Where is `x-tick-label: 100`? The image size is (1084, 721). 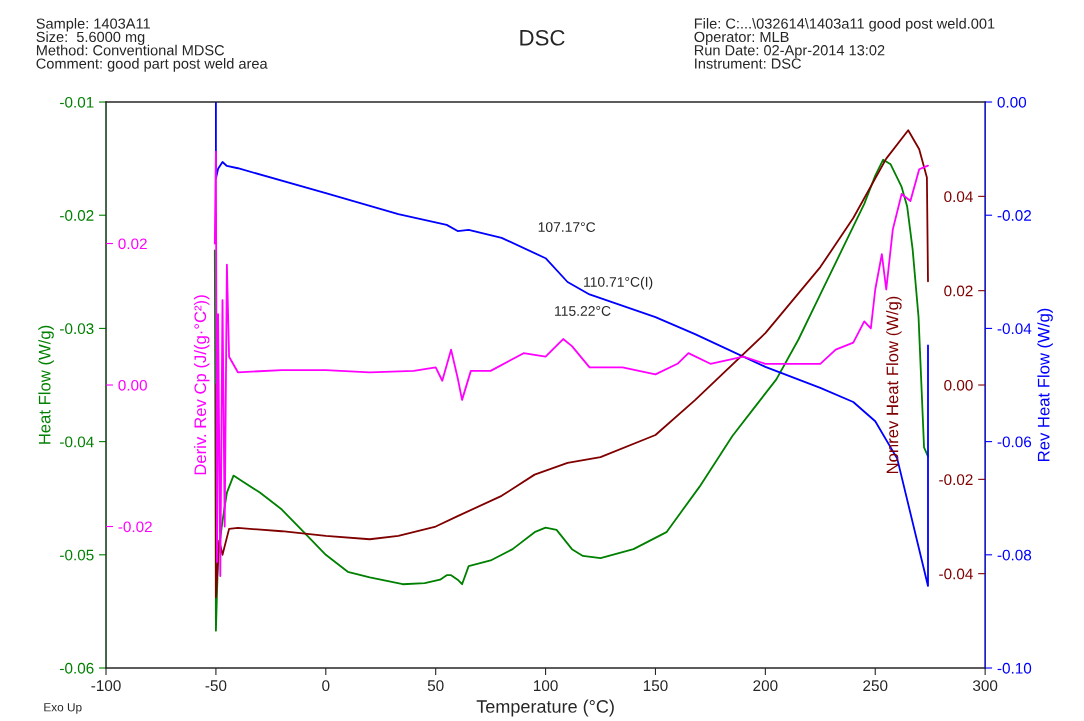
x-tick-label: 100 is located at coordinates (546, 686).